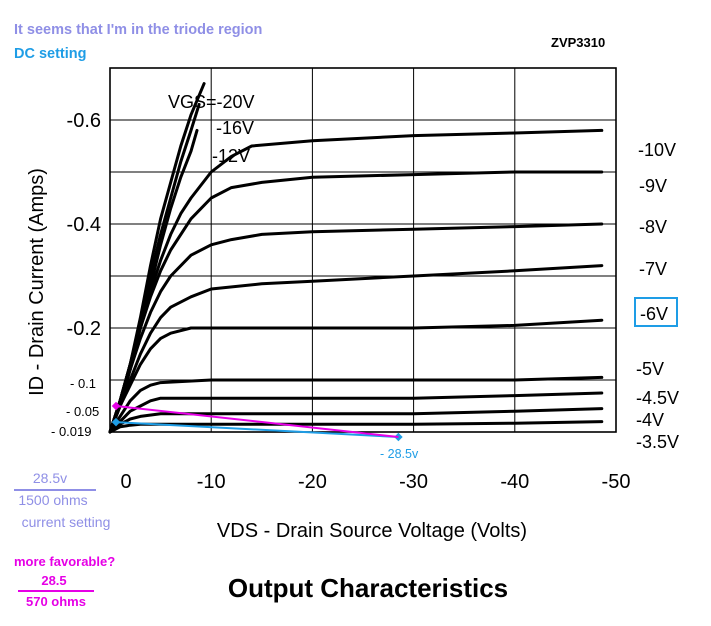  What do you see at coordinates (657, 398) in the screenshot?
I see `curve-label: -4.5V` at bounding box center [657, 398].